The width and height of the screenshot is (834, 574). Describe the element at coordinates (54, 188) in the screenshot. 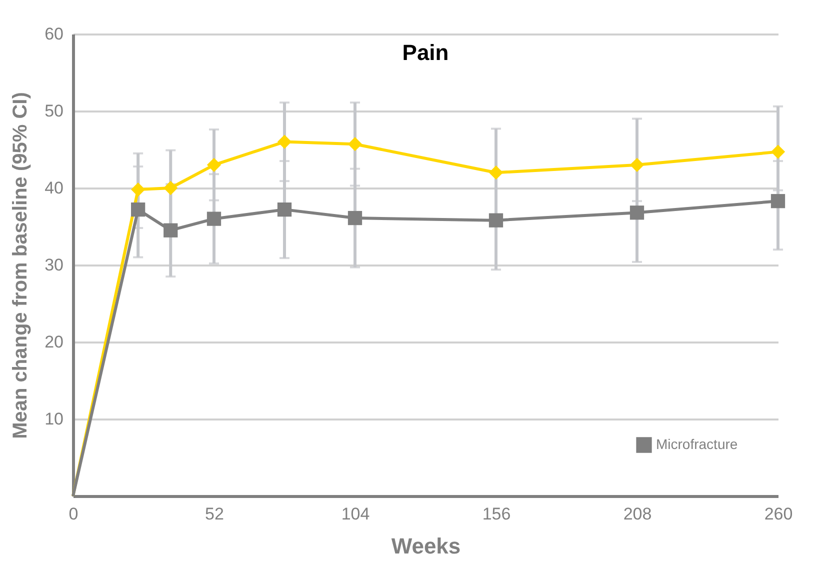

I see `y-tick-label: 40` at that location.